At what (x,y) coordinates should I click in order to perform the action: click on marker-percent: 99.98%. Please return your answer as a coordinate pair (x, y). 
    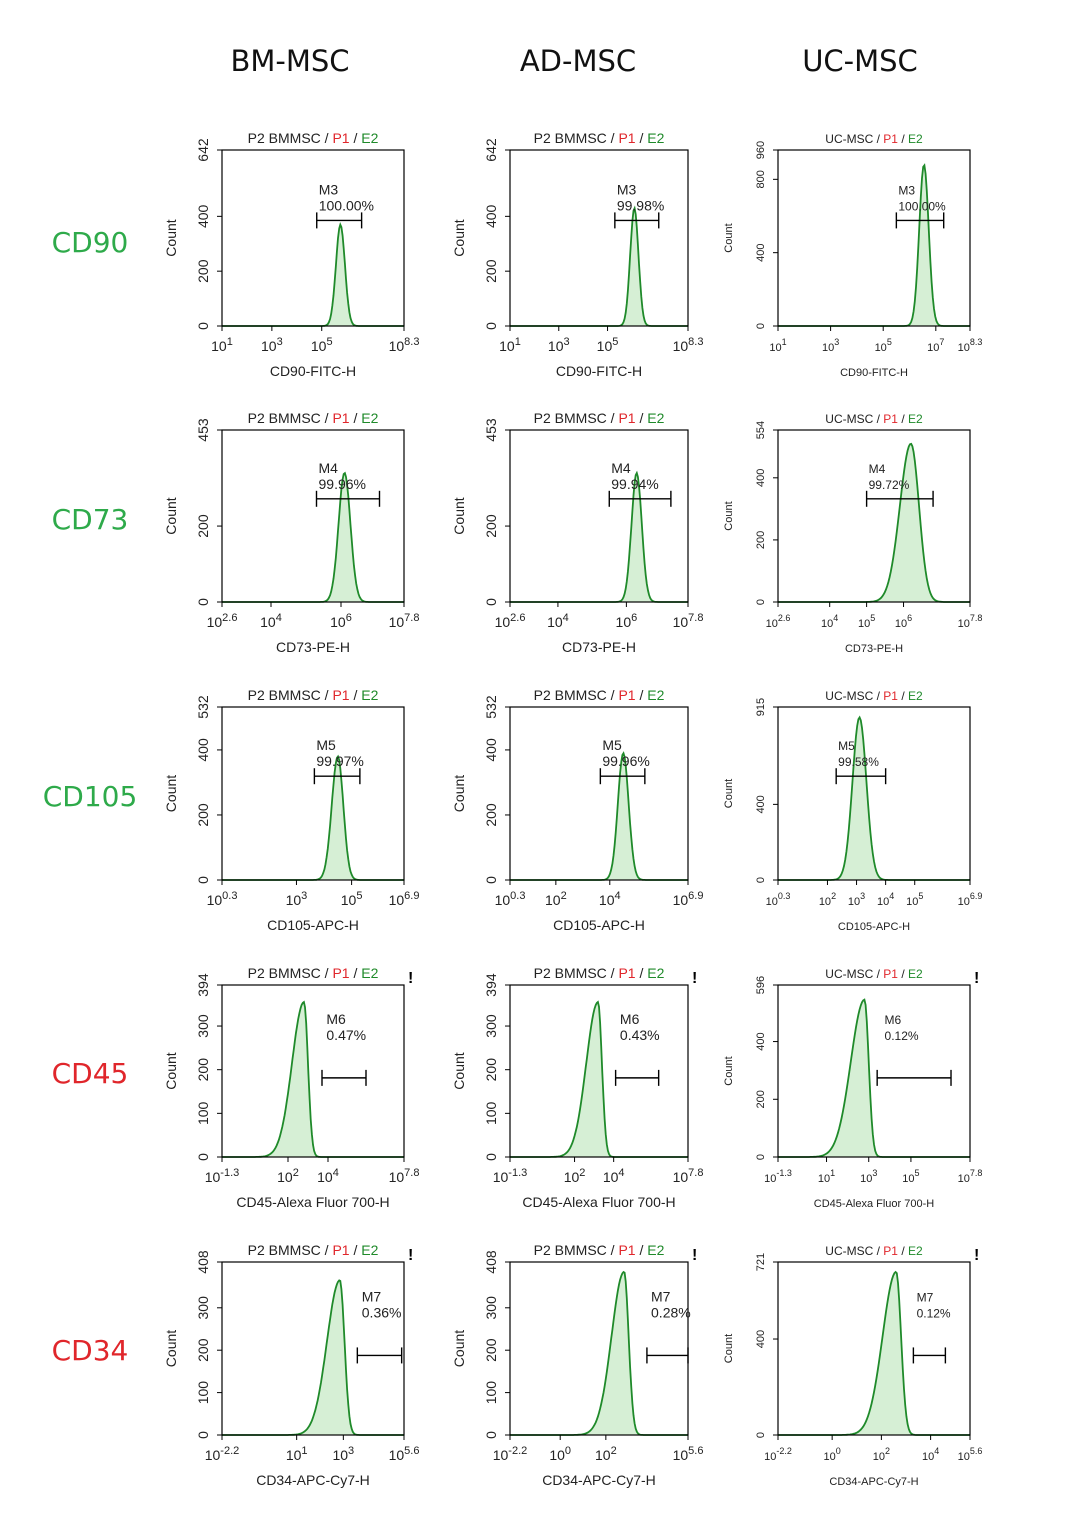
    Looking at the image, I should click on (640, 205).